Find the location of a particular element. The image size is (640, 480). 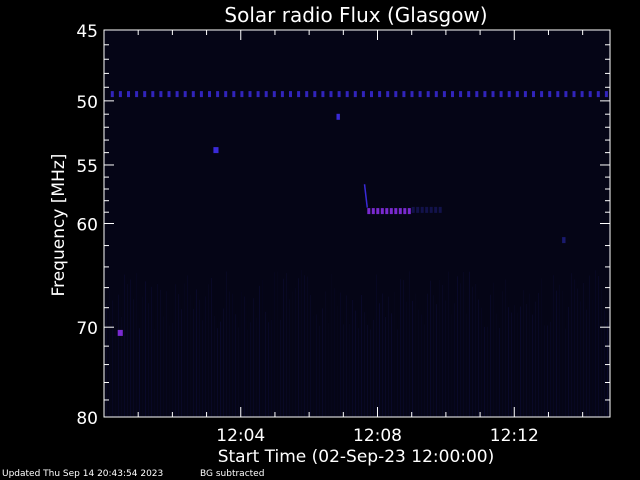

x-axis-label: Start Time (02-Sep-23 12:00:00) is located at coordinates (356, 457).